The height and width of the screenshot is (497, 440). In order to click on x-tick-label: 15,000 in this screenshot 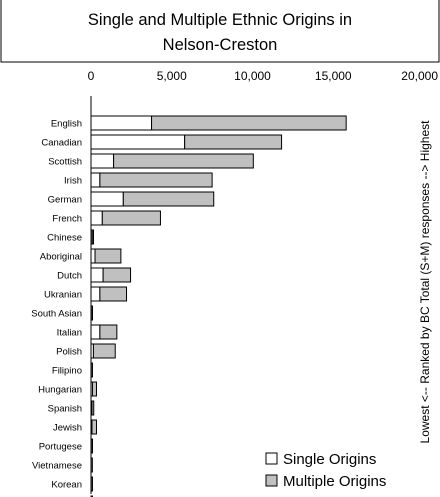, I will do `click(333, 76)`.